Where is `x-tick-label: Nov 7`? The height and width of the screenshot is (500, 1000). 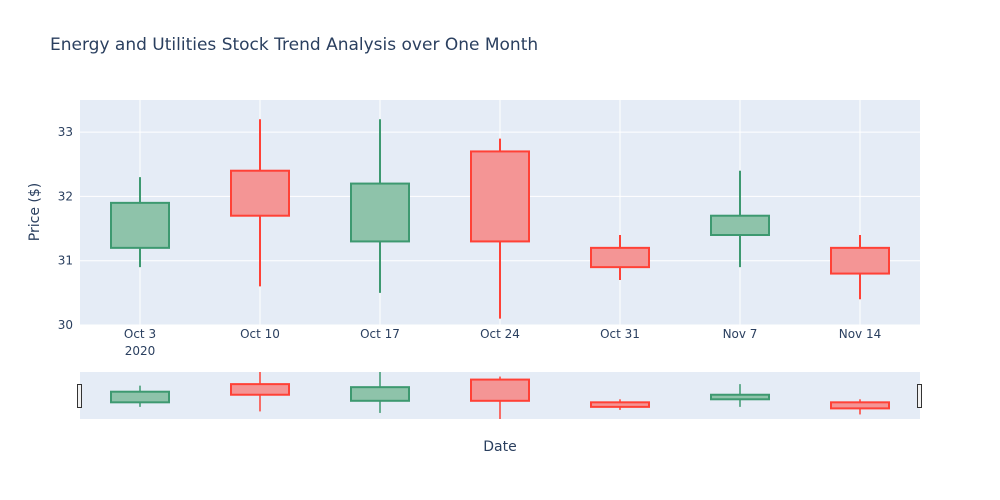
x-tick-label: Nov 7 is located at coordinates (740, 334).